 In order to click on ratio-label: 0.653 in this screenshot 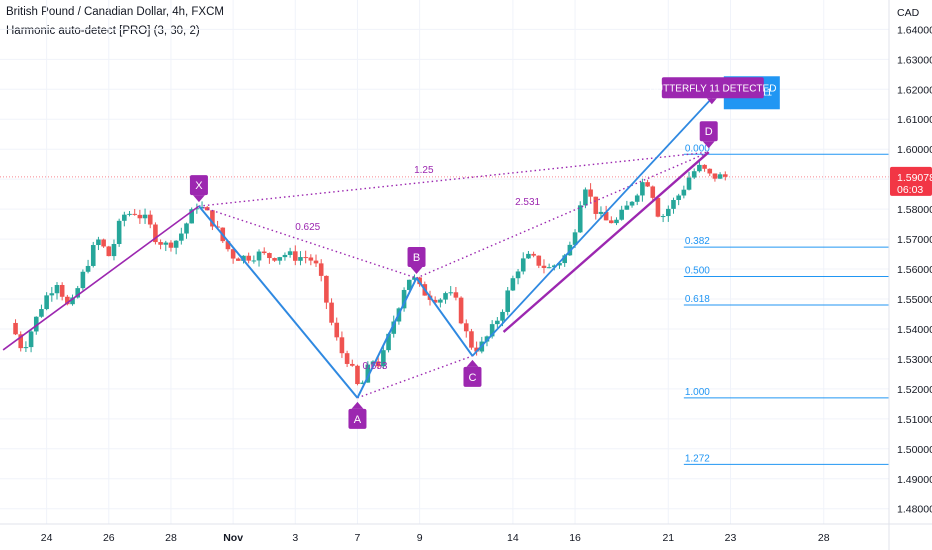, I will do `click(374, 366)`.